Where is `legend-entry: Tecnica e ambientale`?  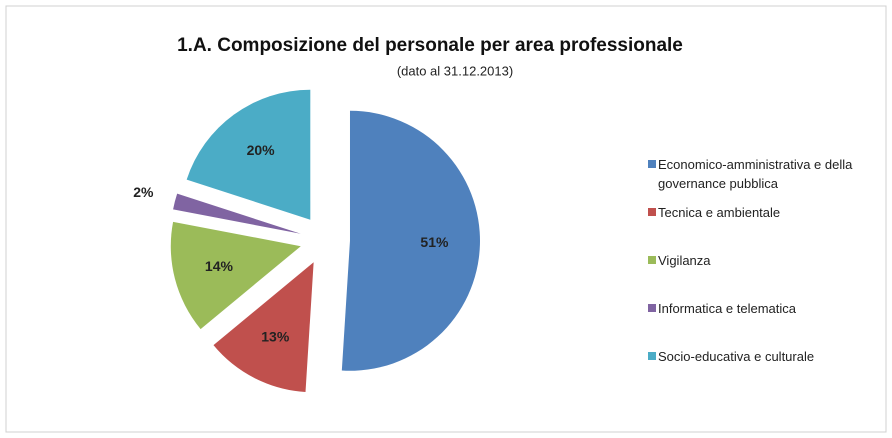
legend-entry: Tecnica e ambientale is located at coordinates (767, 212).